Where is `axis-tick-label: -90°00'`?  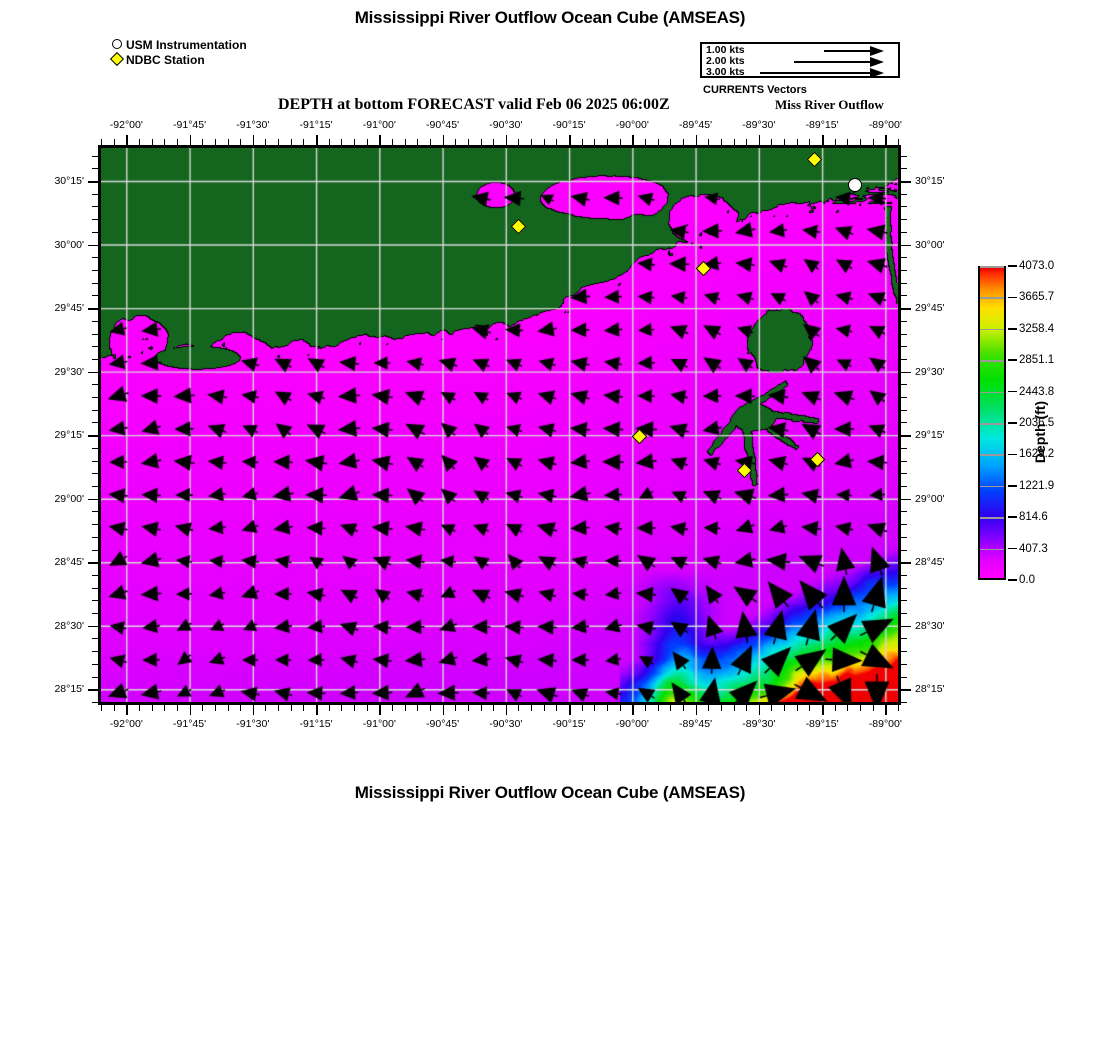
axis-tick-label: -90°00' is located at coordinates (632, 125).